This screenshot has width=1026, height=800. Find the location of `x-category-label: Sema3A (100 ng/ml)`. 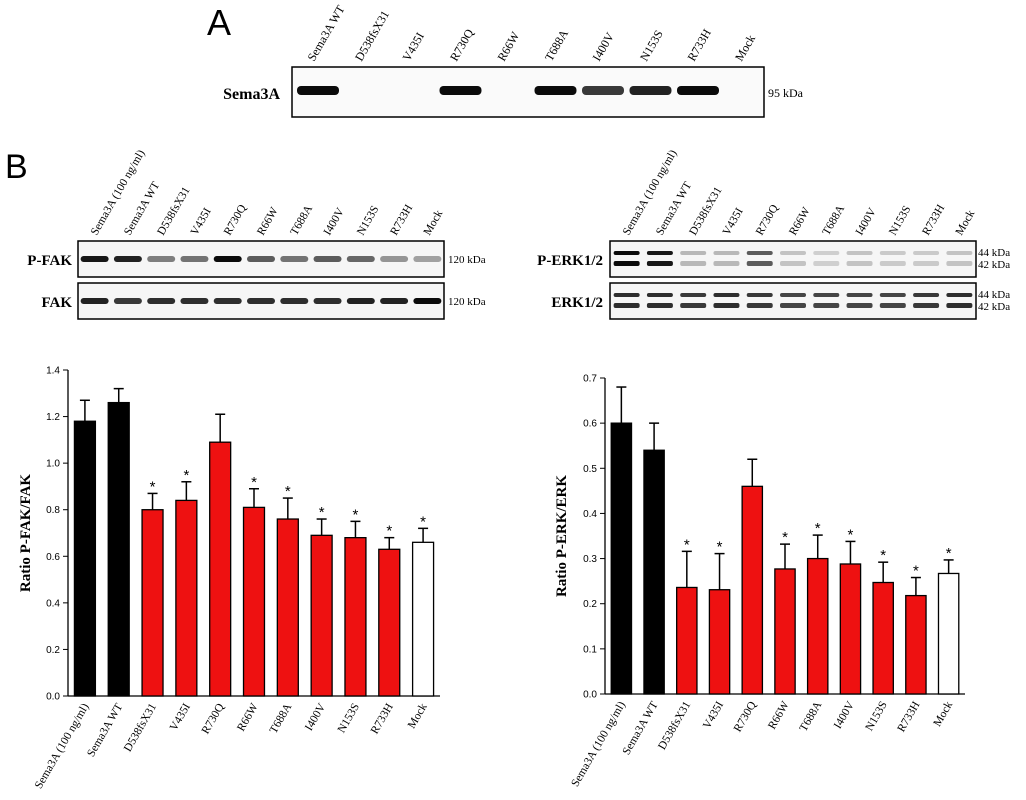

x-category-label: Sema3A (100 ng/ml) is located at coordinates (62, 746).